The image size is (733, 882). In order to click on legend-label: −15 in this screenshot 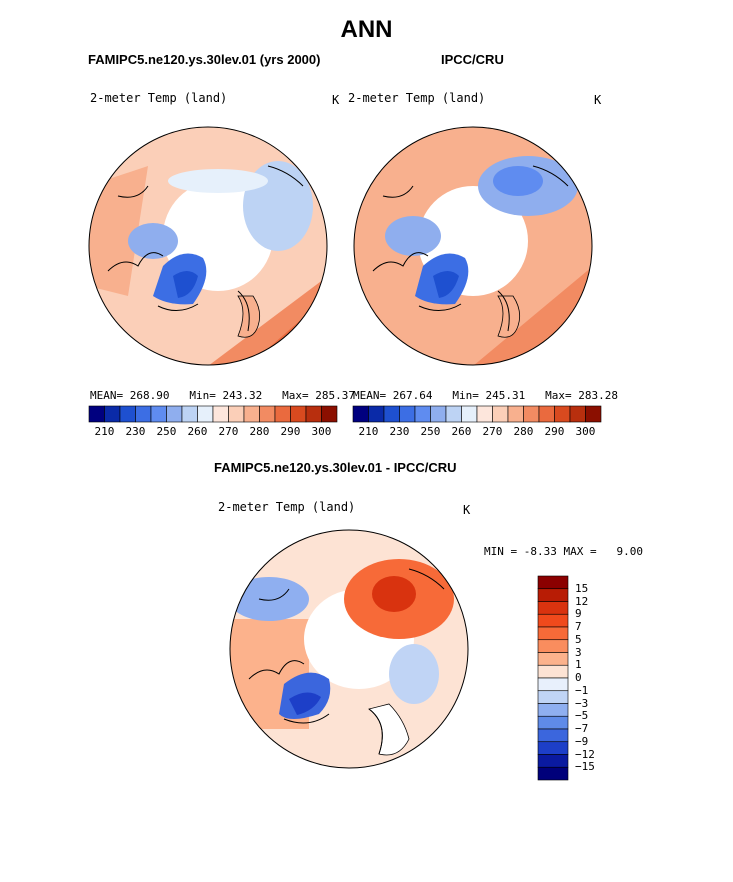, I will do `click(585, 767)`.